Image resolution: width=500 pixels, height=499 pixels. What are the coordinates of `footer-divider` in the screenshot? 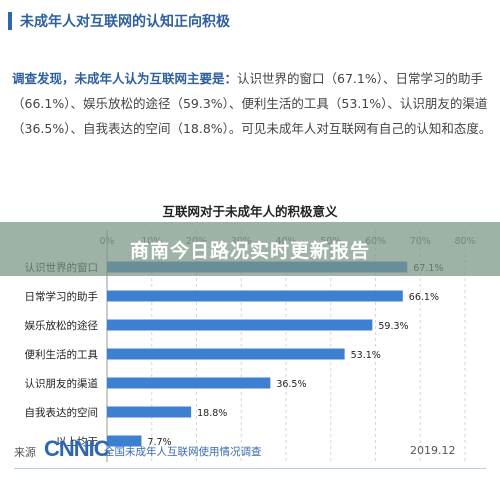 It's located at (250, 468).